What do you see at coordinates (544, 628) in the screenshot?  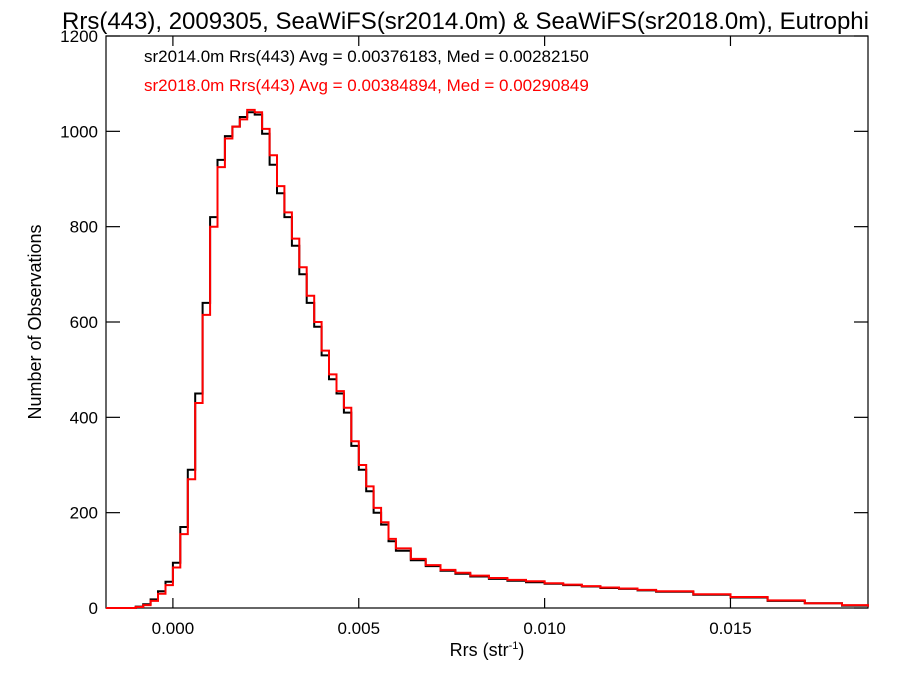 I see `x-tick-label: 0.010` at bounding box center [544, 628].